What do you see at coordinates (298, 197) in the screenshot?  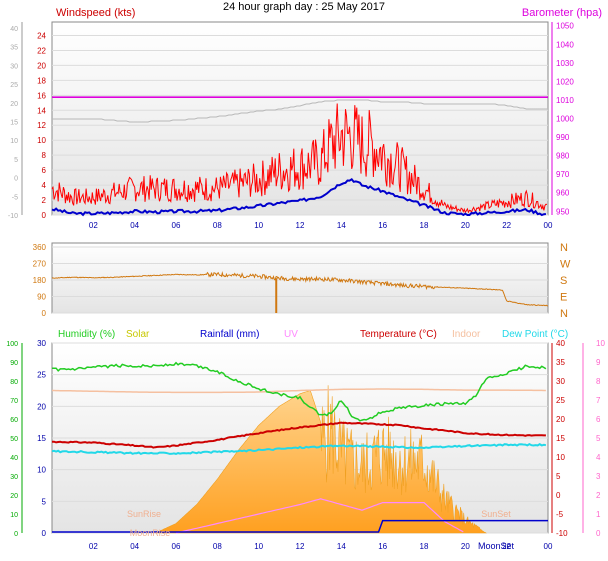 I see `avg-wind-line` at bounding box center [298, 197].